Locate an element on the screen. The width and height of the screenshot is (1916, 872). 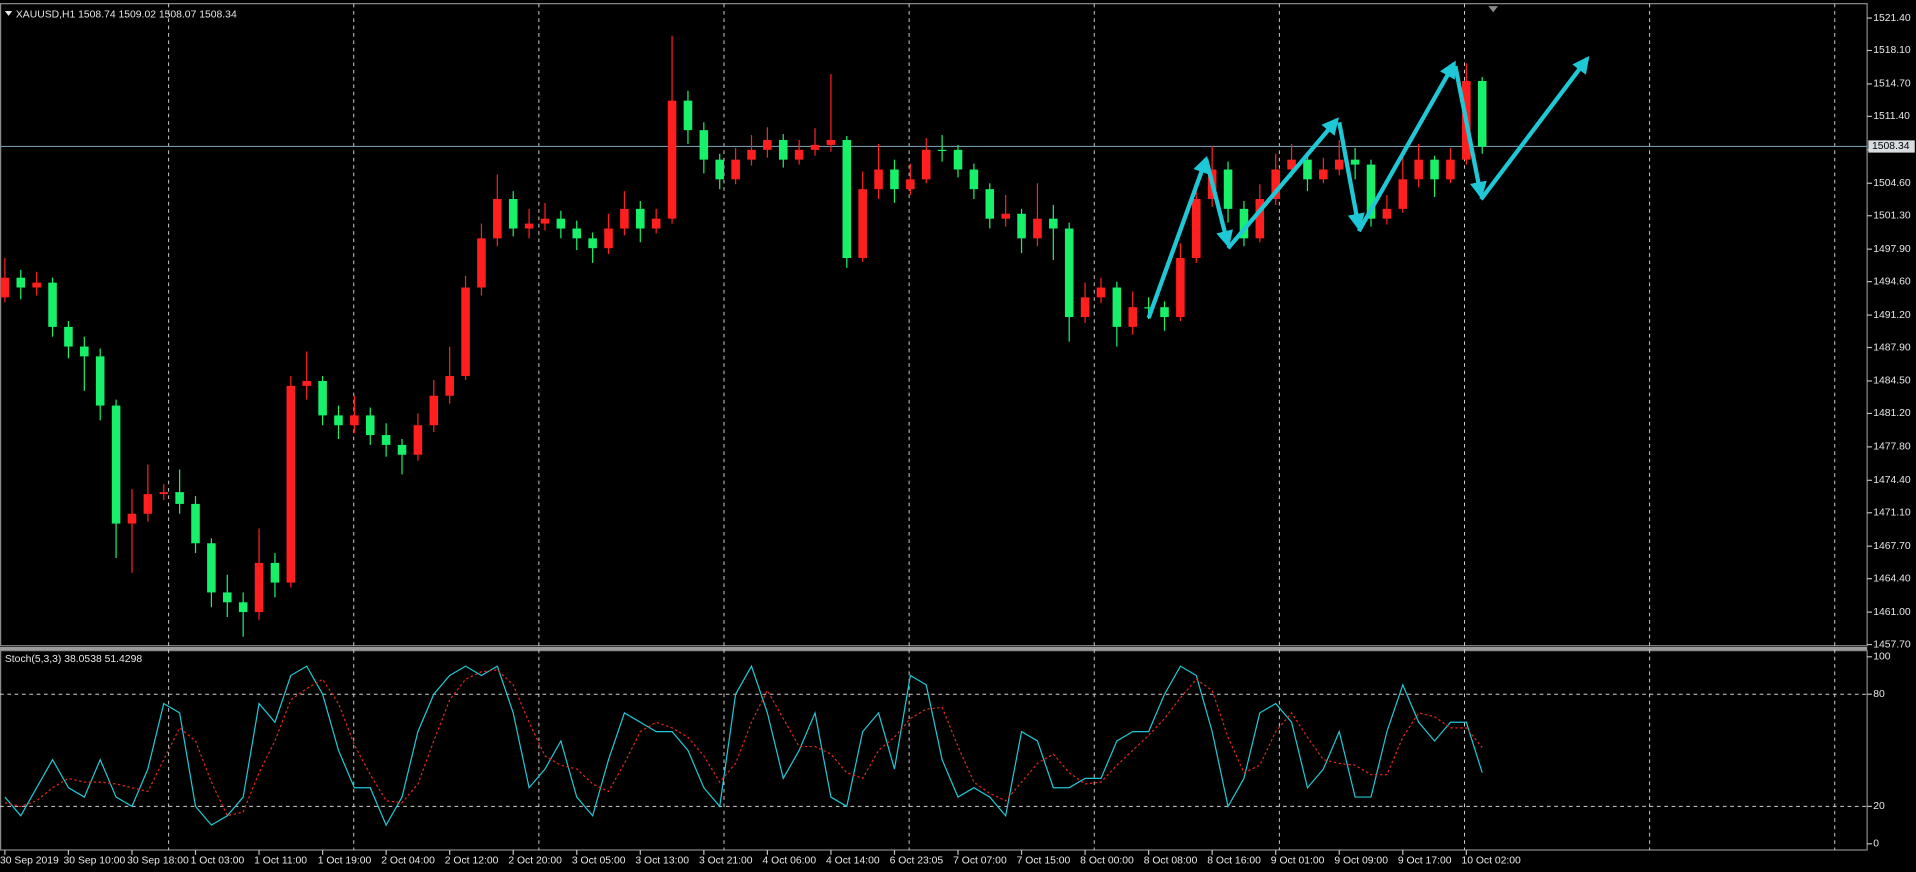
x-tick-label: 1 Oct 19:00 is located at coordinates (345, 861).